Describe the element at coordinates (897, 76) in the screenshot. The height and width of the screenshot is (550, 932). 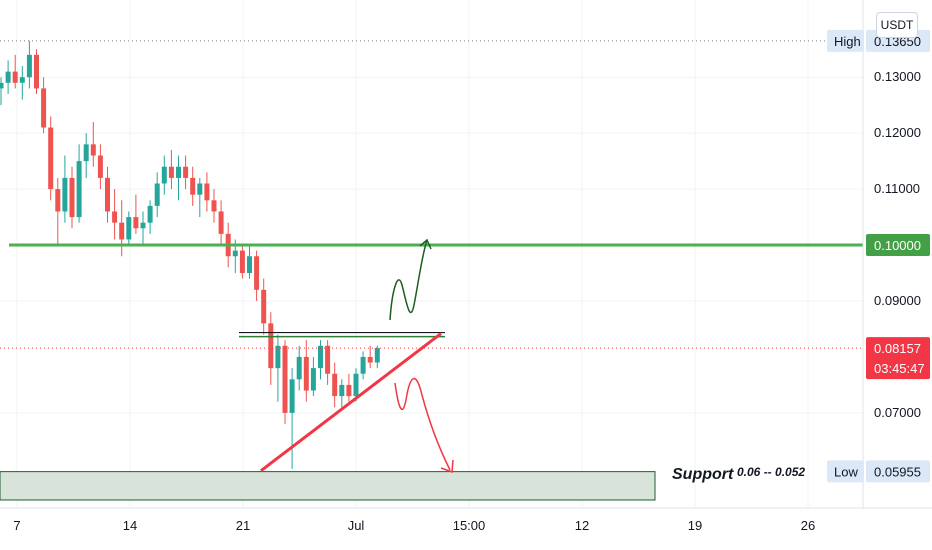
I see `price-tick-label: 0.13000` at that location.